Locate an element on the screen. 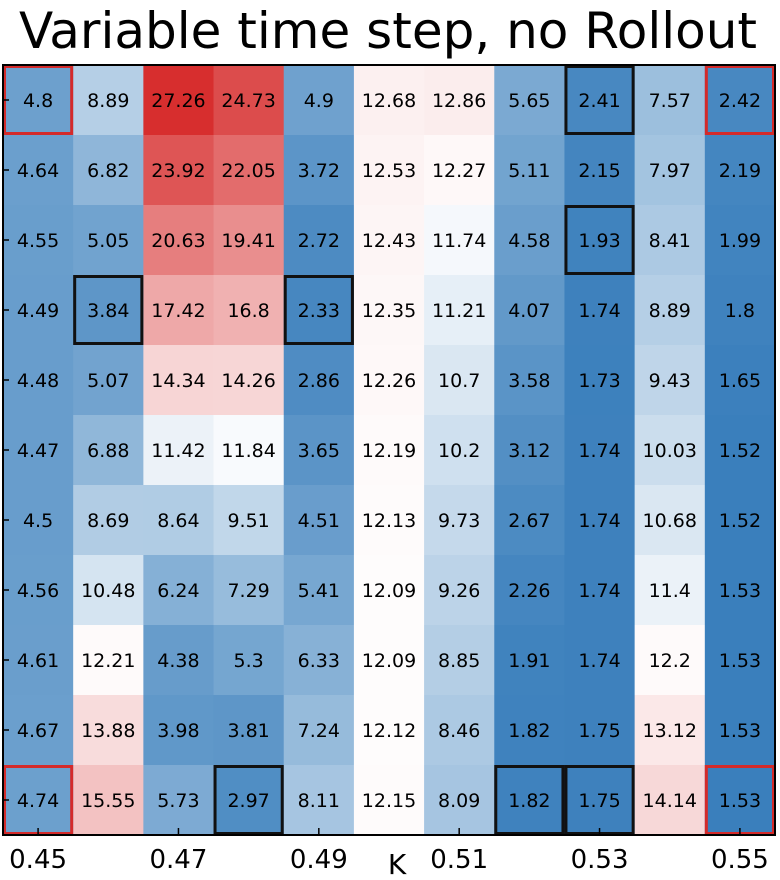 This screenshot has height=880, width=780. cell-value-label: 3.98 is located at coordinates (178, 731).